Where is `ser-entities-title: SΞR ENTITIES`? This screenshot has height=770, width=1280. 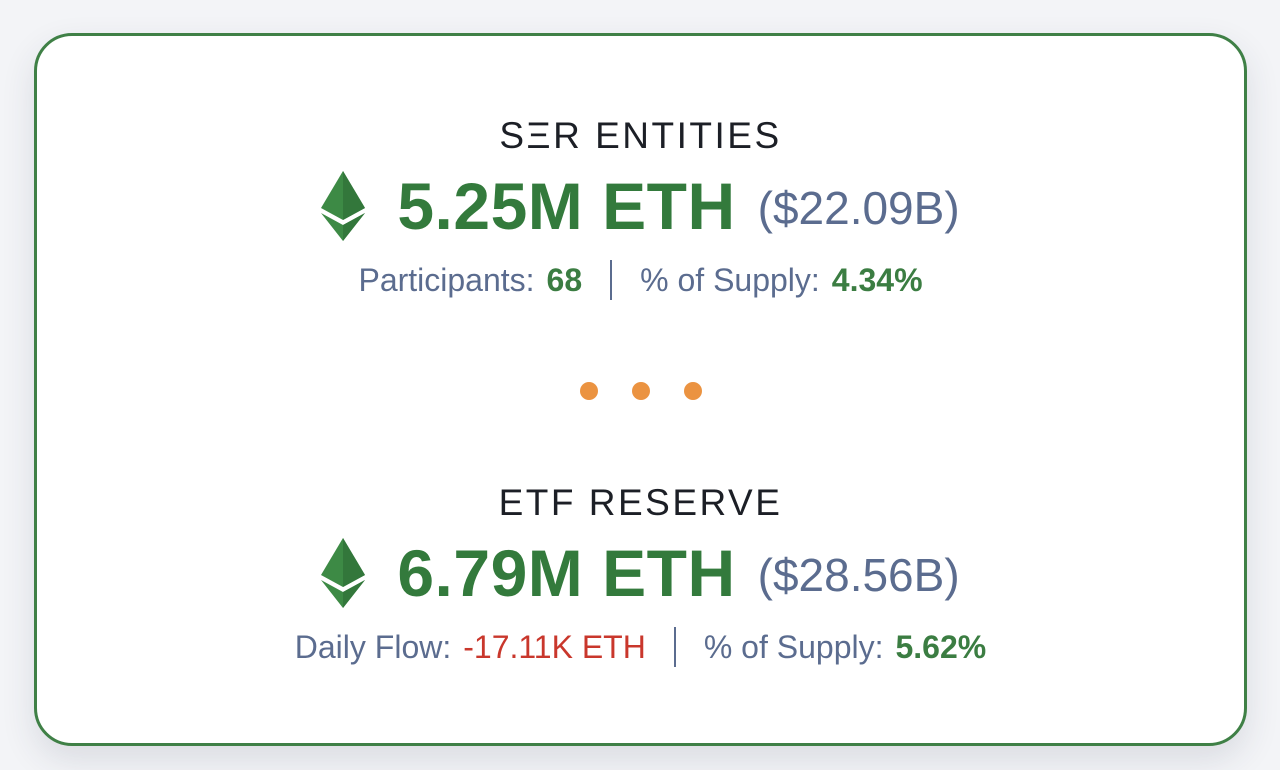 ser-entities-title: SΞR ENTITIES is located at coordinates (640, 135).